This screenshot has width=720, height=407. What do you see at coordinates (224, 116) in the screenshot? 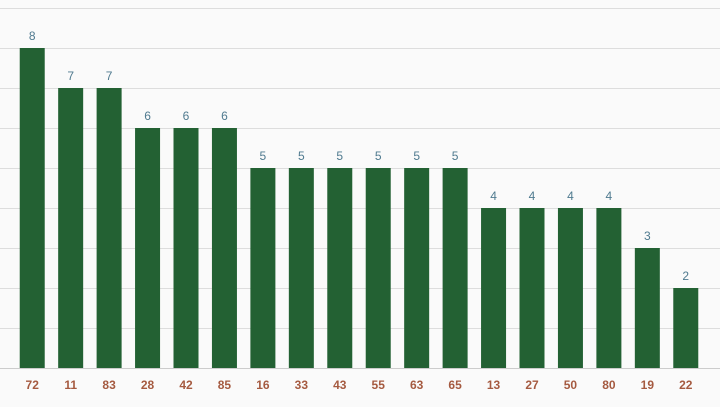
I see `value-label-85: 6` at bounding box center [224, 116].